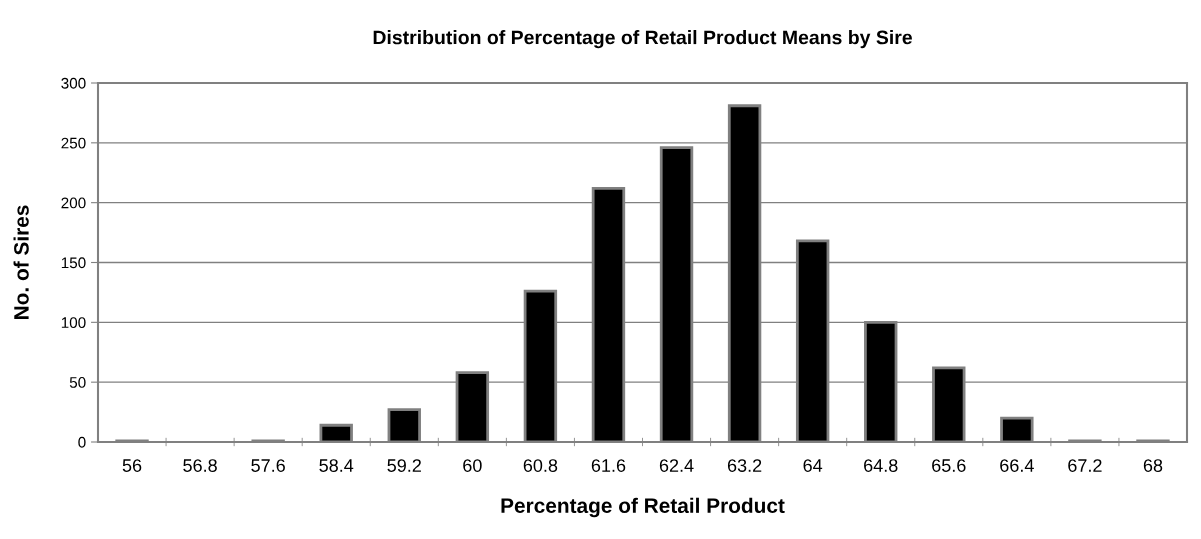 The image size is (1201, 539). I want to click on y-tick-label: 50, so click(77, 382).